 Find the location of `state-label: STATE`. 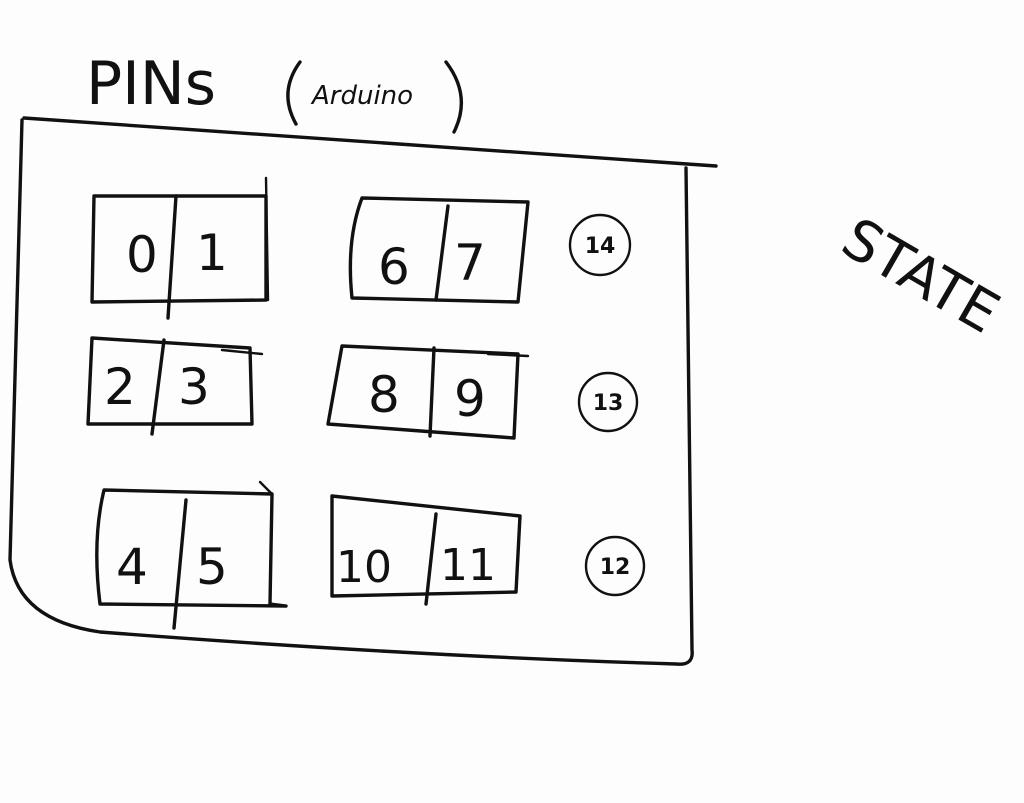

state-label: STATE is located at coordinates (920, 276).